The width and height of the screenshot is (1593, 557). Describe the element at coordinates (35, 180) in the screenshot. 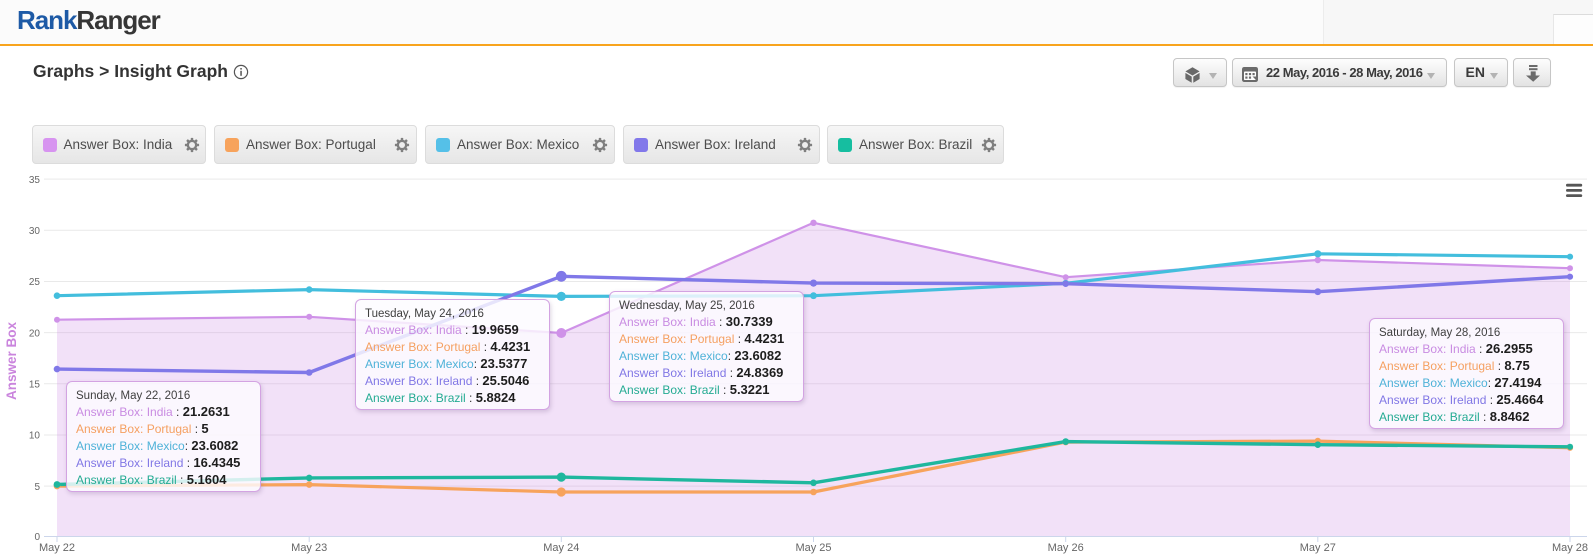

I see `svg-text: 35` at that location.